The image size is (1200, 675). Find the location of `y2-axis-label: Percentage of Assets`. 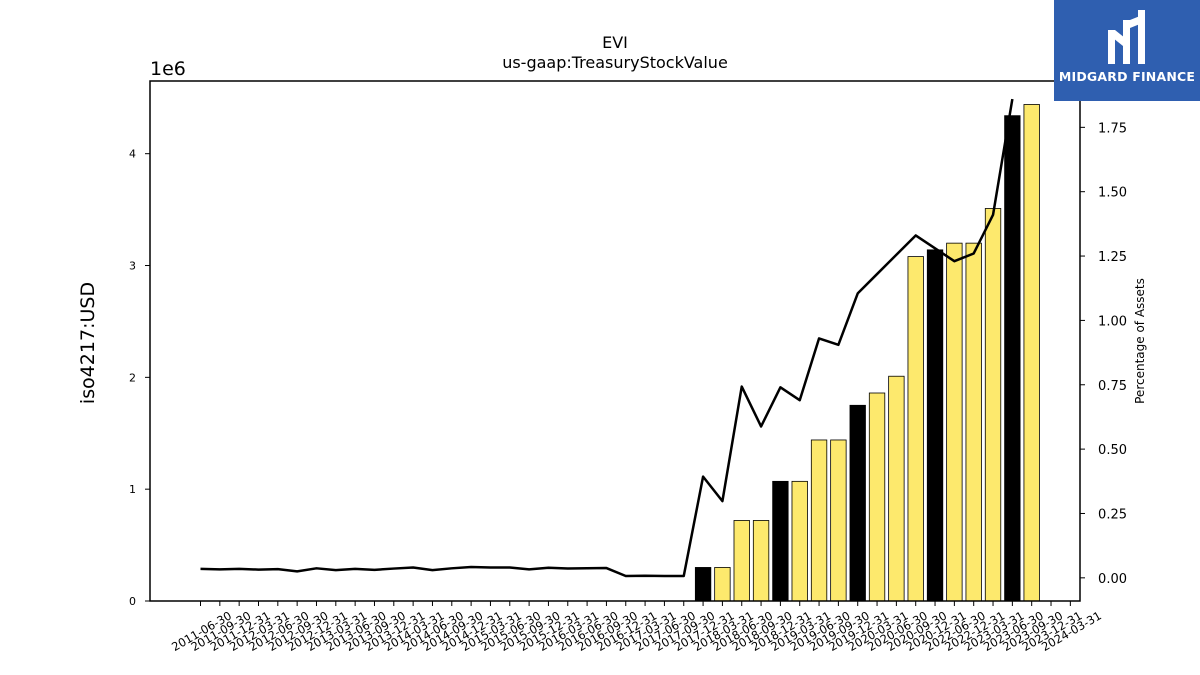

y2-axis-label: Percentage of Assets is located at coordinates (1140, 341).